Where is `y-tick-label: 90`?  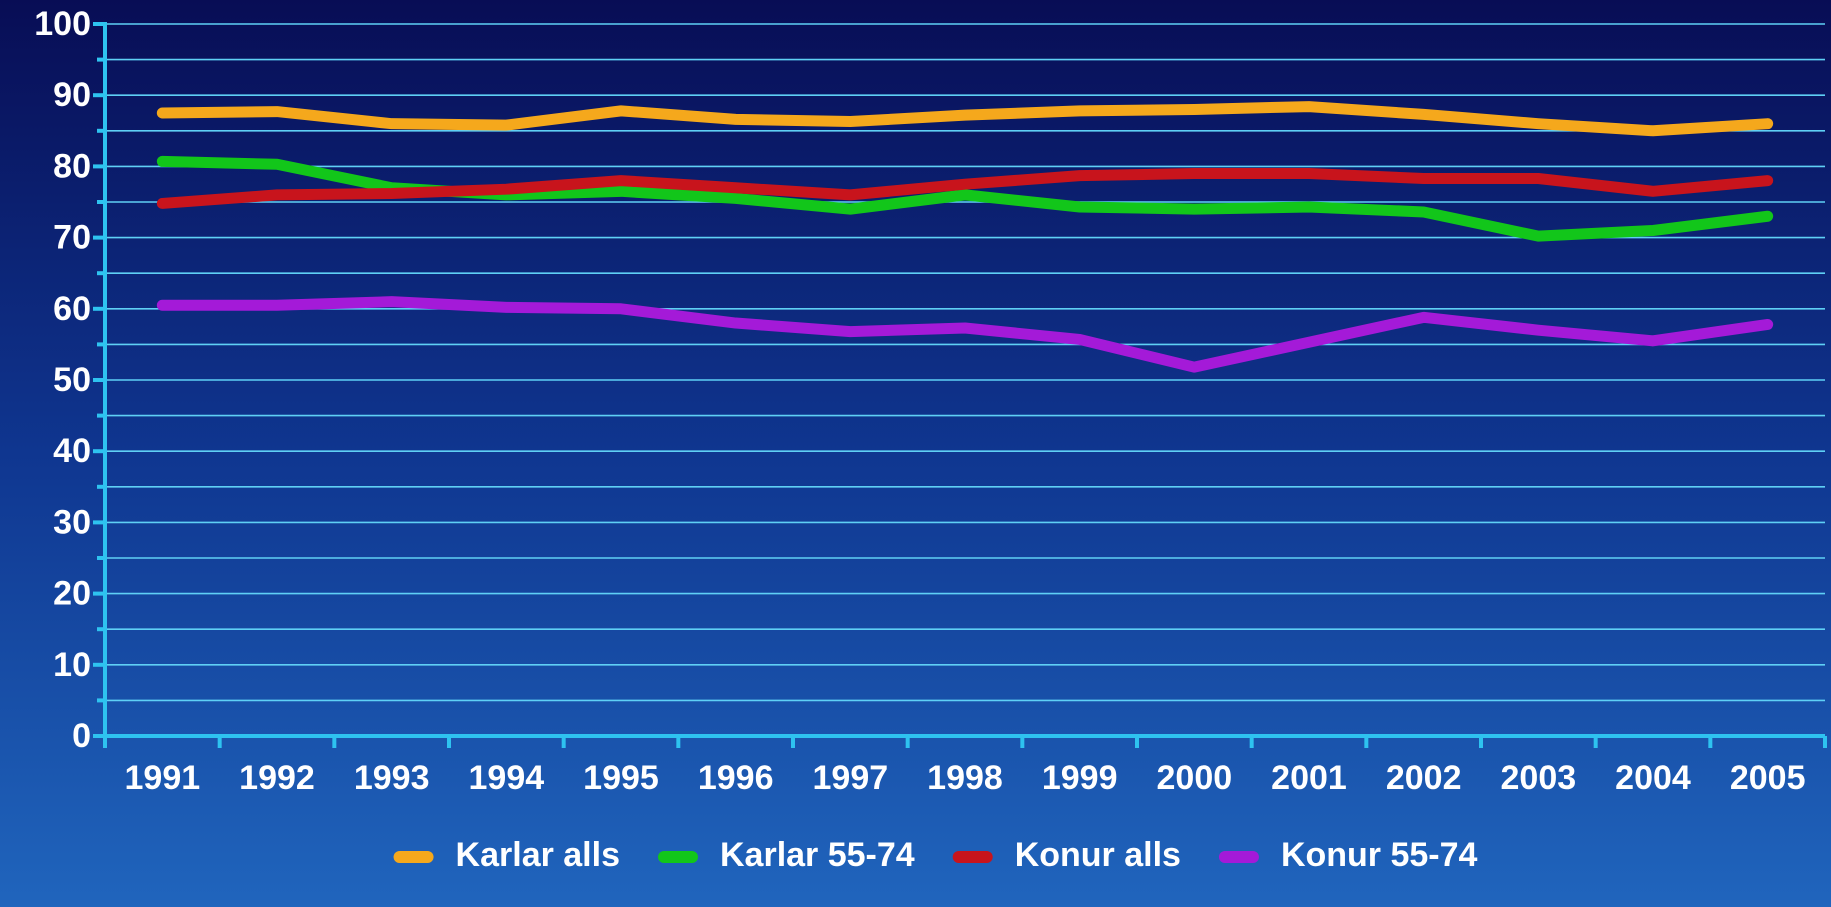 y-tick-label: 90 is located at coordinates (72, 95).